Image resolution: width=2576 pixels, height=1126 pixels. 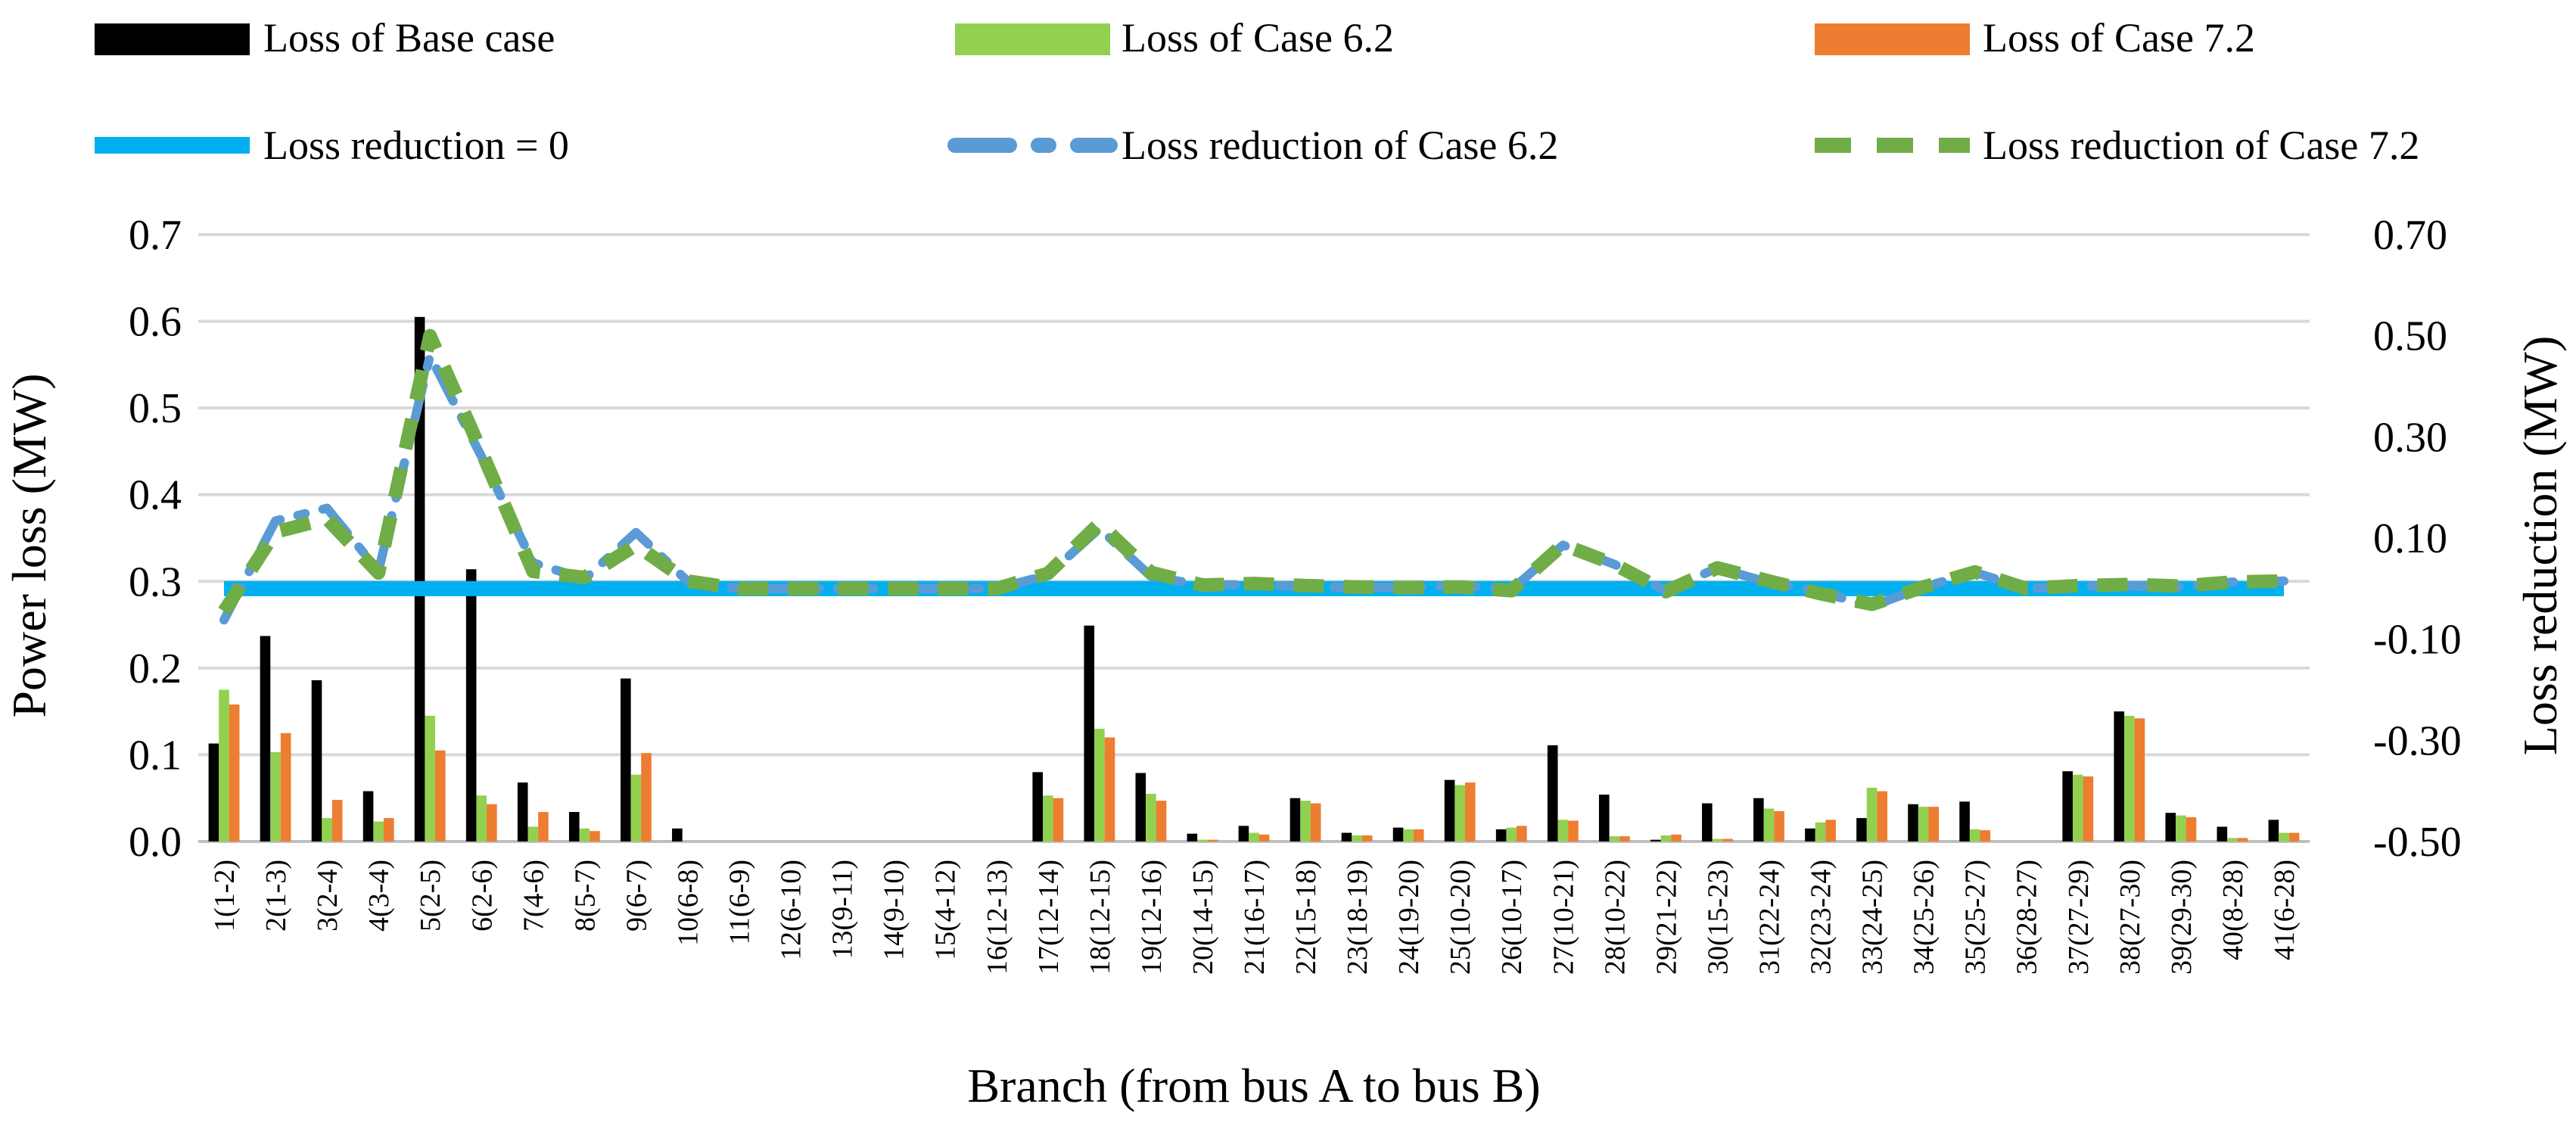 What do you see at coordinates (155, 668) in the screenshot?
I see `y-tick-label: 0.2` at bounding box center [155, 668].